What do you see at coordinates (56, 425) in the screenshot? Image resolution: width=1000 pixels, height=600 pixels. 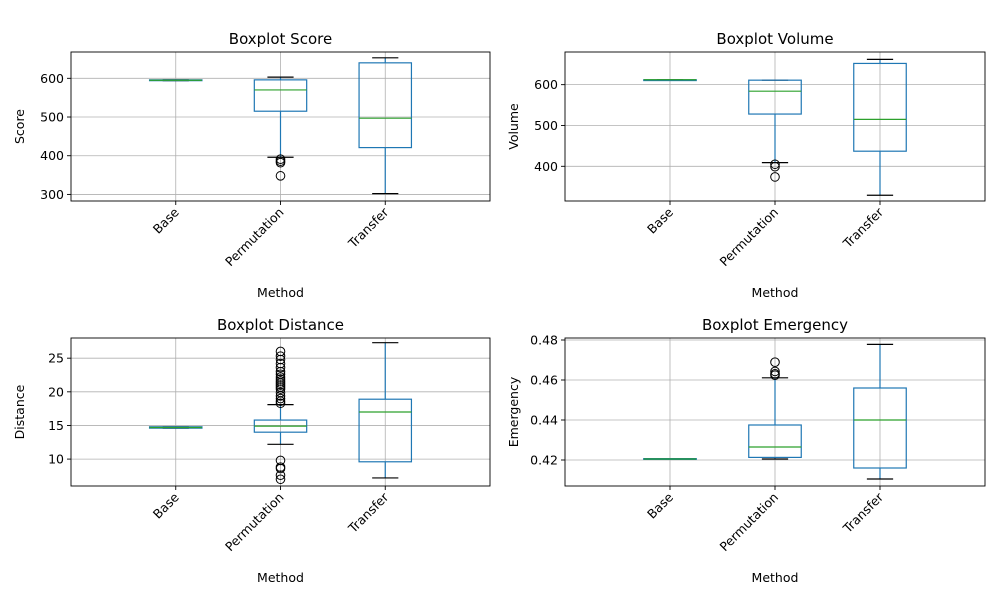 I see `y-tick-label: 15` at bounding box center [56, 425].